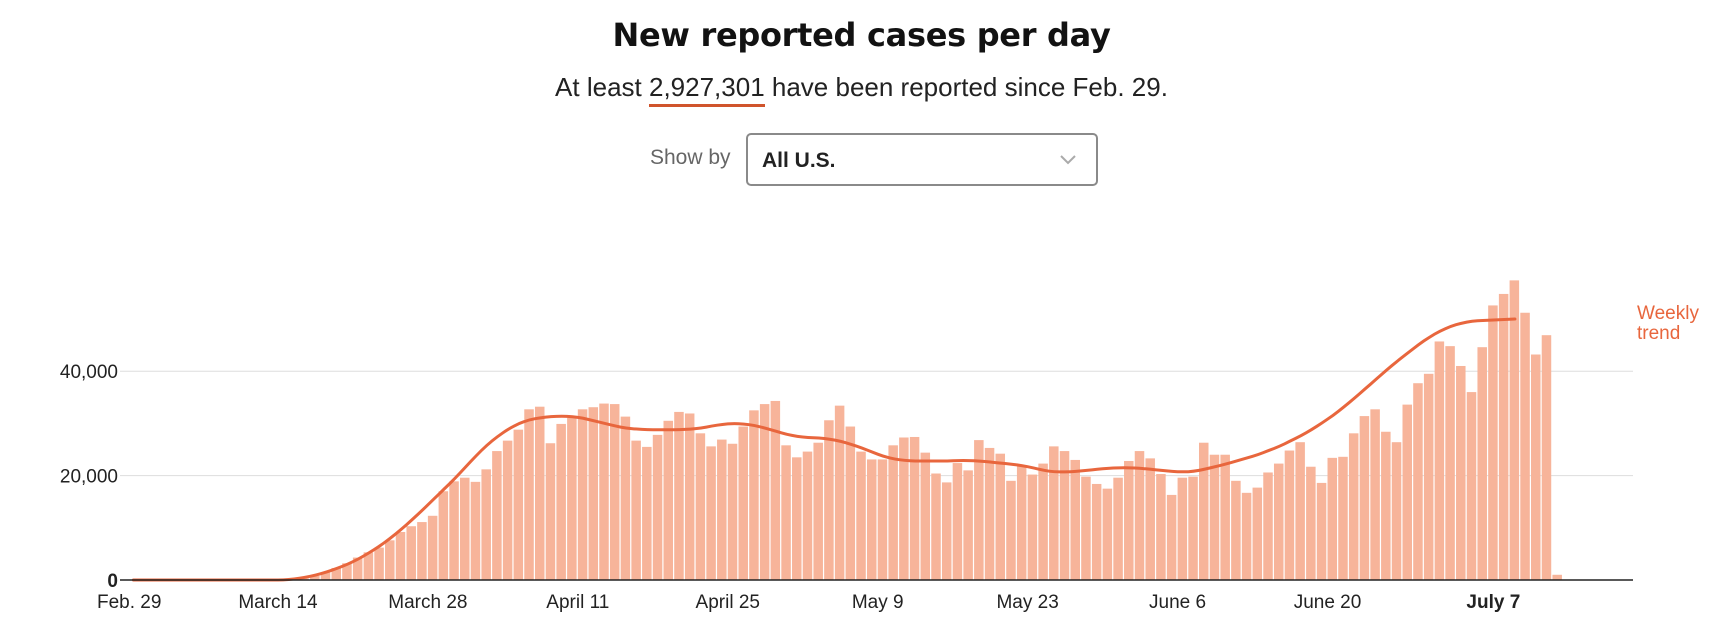 The width and height of the screenshot is (1723, 629). I want to click on trend-label-line2: trend, so click(1658, 333).